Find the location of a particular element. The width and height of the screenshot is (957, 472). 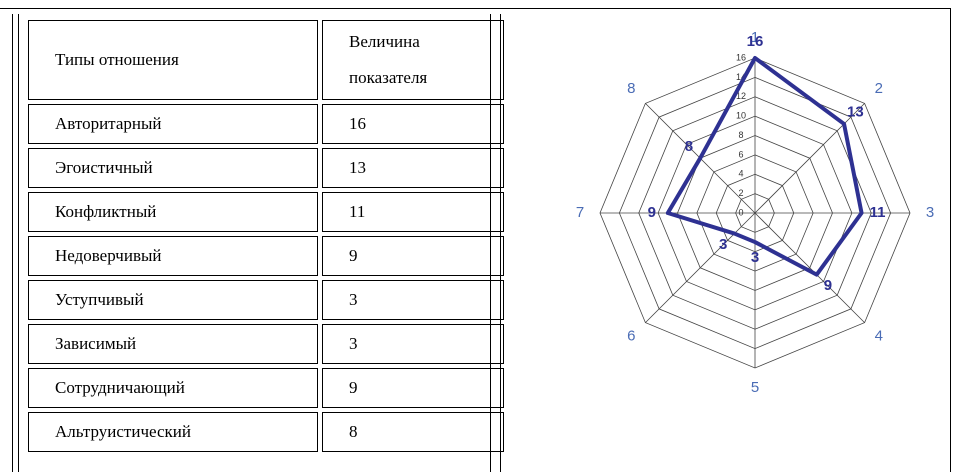

table-row: Зависимый 3 is located at coordinates (266, 344).